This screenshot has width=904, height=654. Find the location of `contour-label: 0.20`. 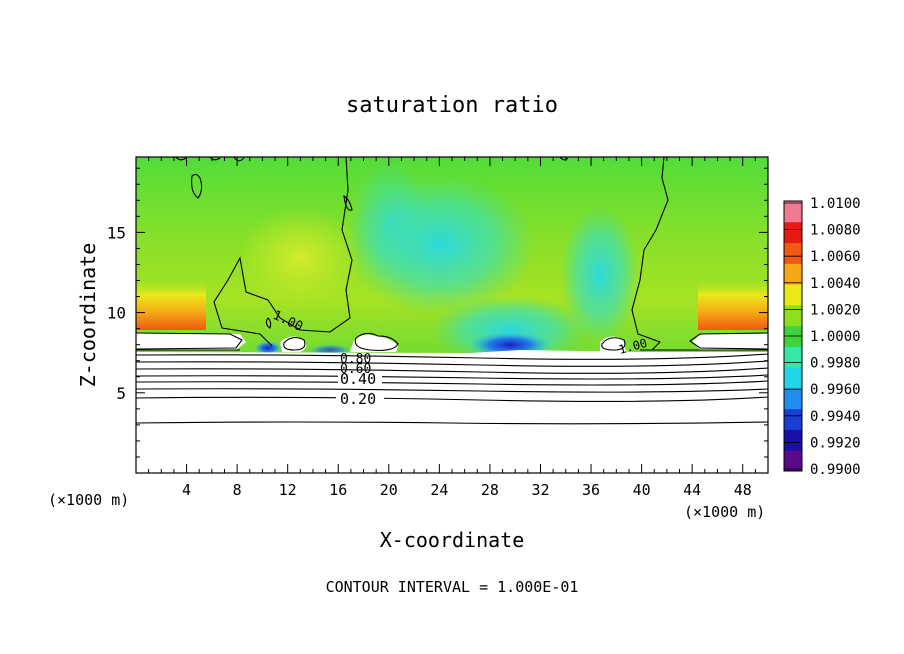

contour-label: 0.20 is located at coordinates (358, 399).